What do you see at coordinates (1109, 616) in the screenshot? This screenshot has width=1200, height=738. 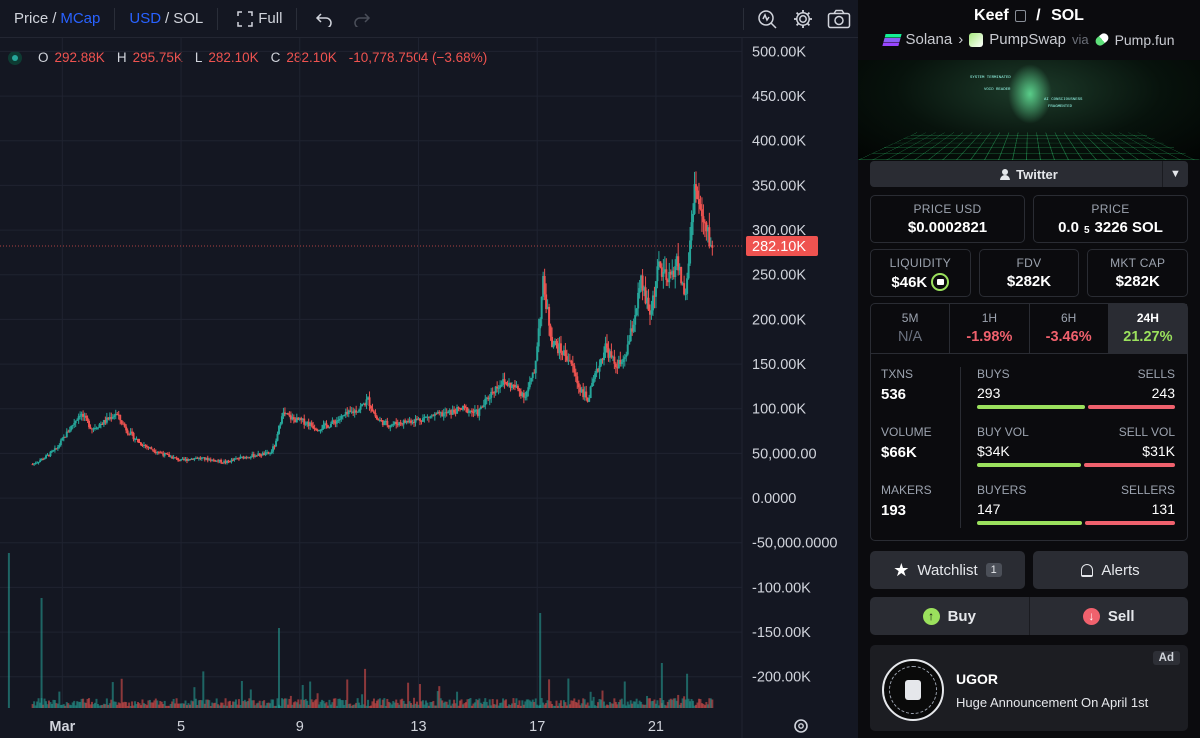 I see `sell-button: ↓ Sell` at bounding box center [1109, 616].